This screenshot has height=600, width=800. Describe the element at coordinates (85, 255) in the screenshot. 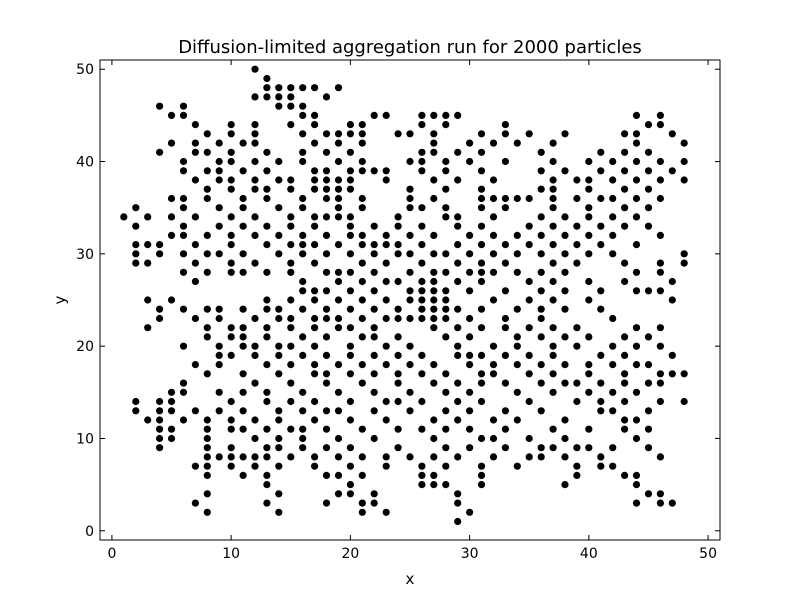

I see `y-tick-label: 30` at that location.